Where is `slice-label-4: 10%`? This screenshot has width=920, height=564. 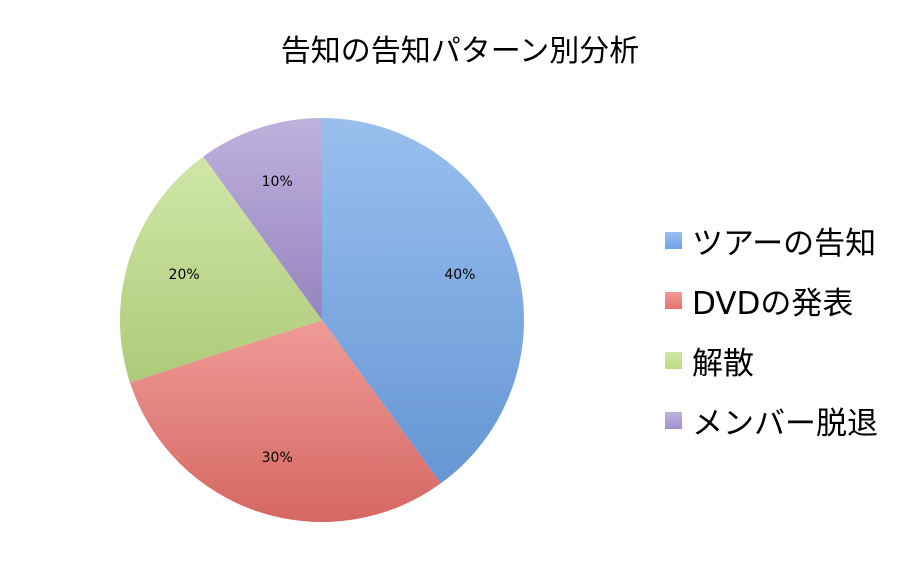 slice-label-4: 10% is located at coordinates (277, 182).